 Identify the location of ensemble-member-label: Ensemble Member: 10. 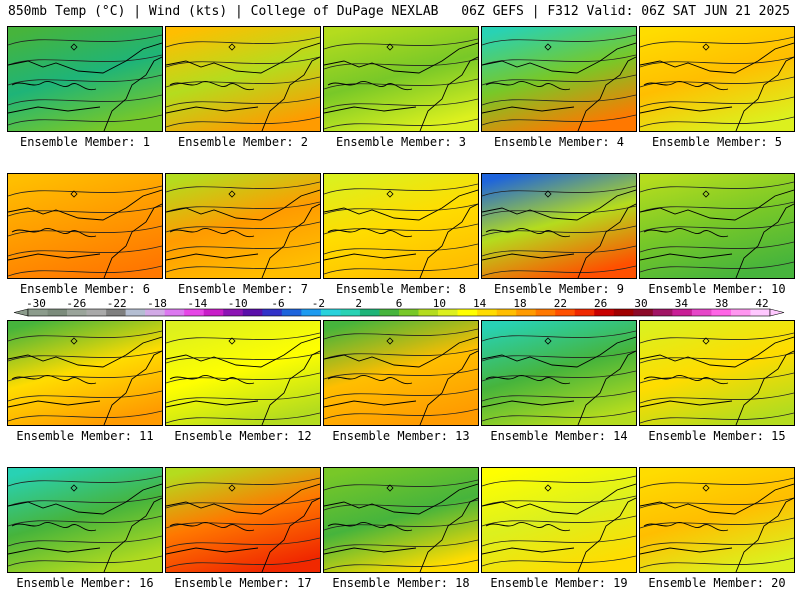
(717, 289).